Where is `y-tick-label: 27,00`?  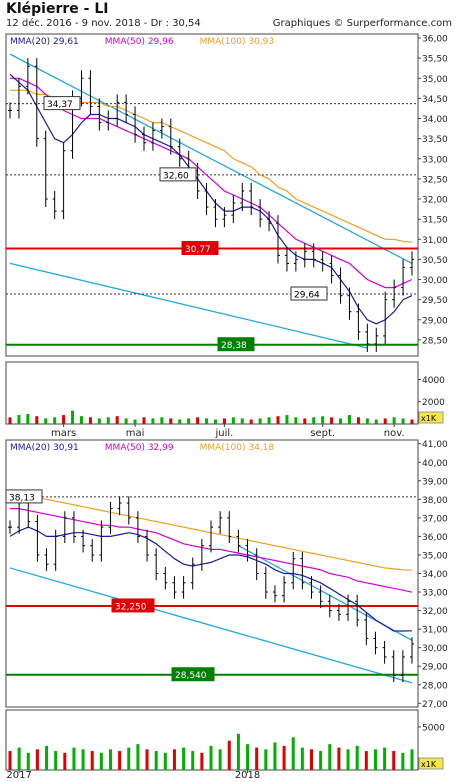
y-tick-label: 27,00 is located at coordinates (435, 705).